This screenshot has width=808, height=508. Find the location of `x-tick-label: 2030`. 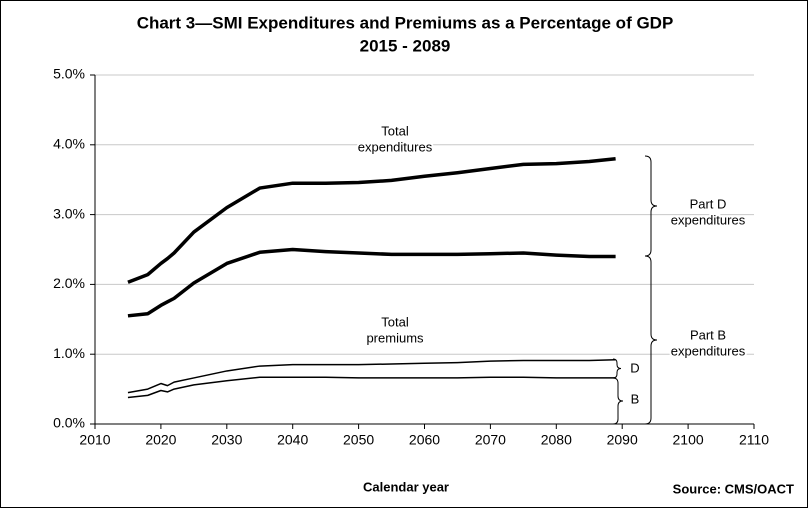

x-tick-label: 2030 is located at coordinates (226, 440).